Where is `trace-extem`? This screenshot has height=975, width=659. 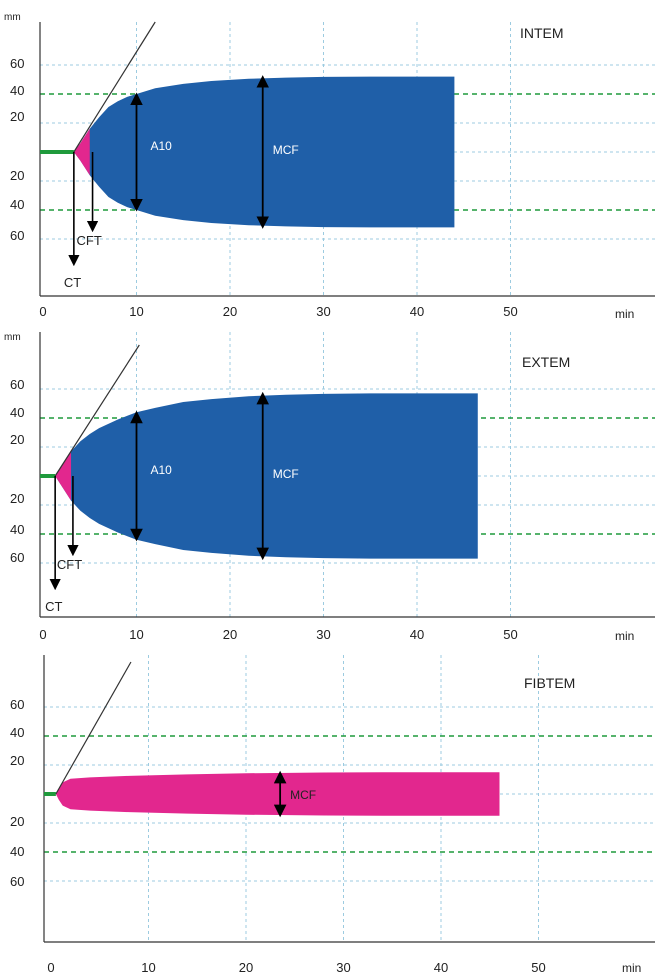
trace-extem is located at coordinates (266, 476).